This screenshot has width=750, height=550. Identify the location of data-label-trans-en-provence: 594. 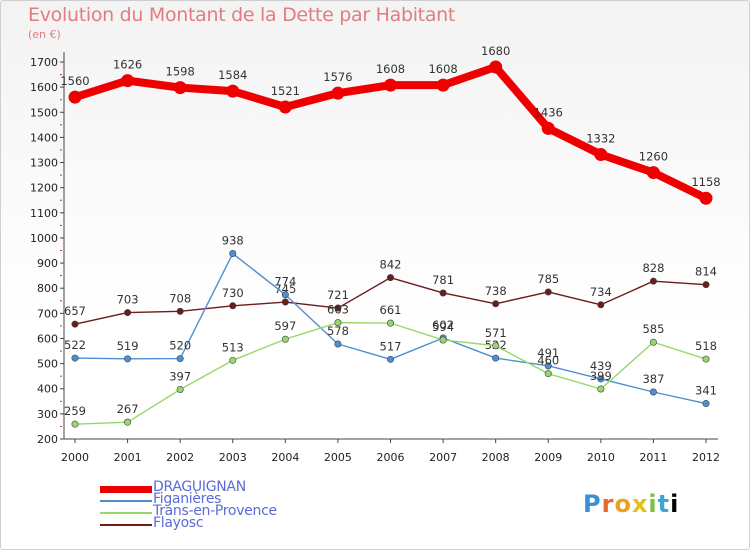
(443, 327).